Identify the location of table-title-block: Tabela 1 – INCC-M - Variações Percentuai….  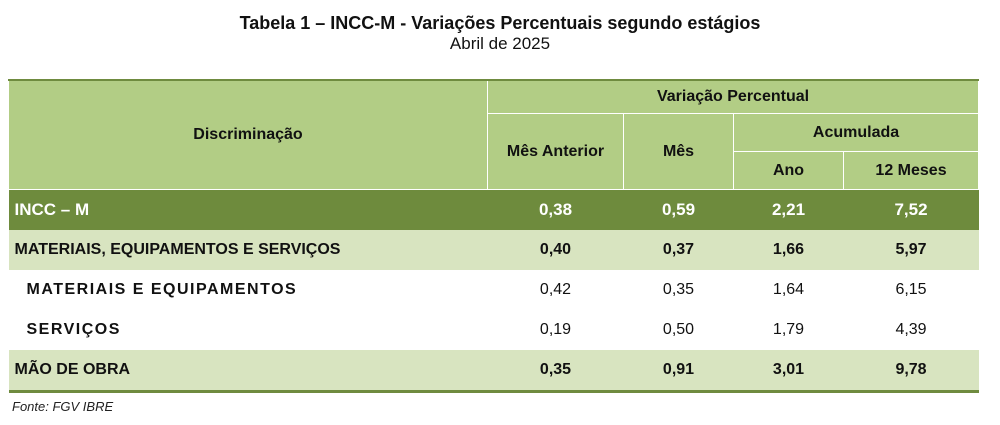
(500, 33).